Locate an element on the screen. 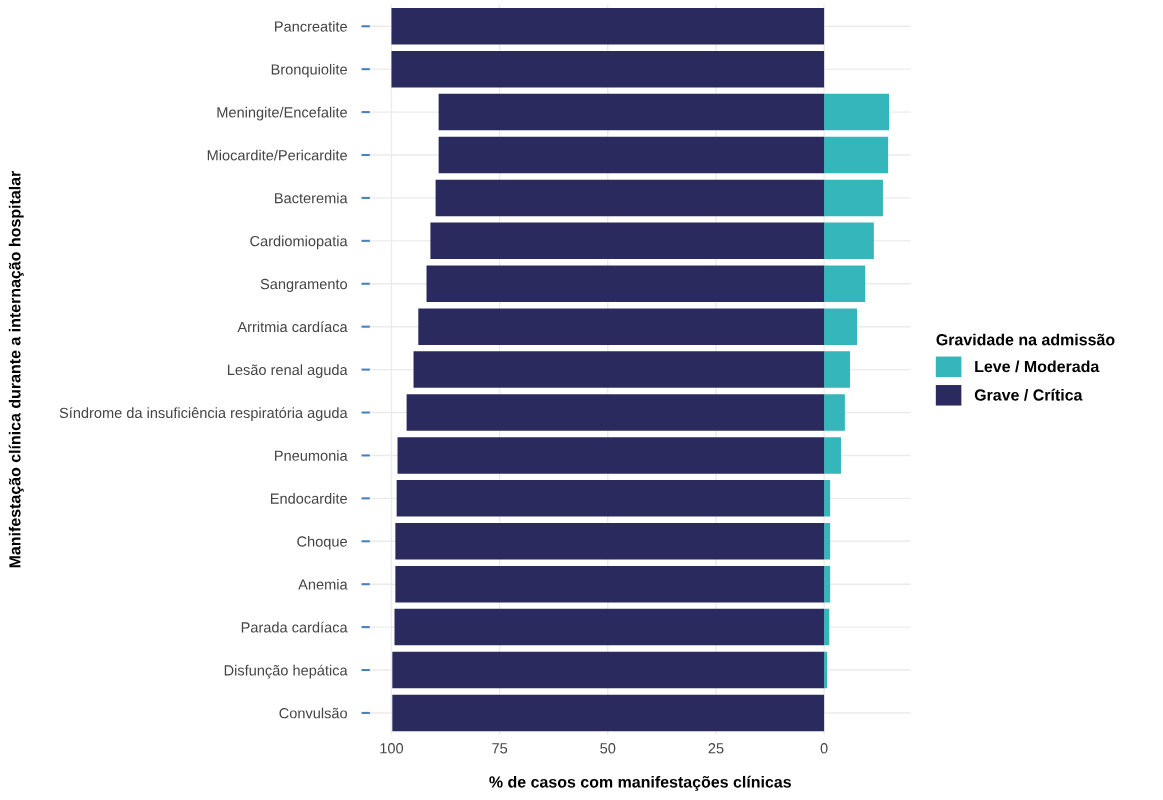 This screenshot has height=800, width=1163. y-tick-label: Bacteremia is located at coordinates (311, 198).